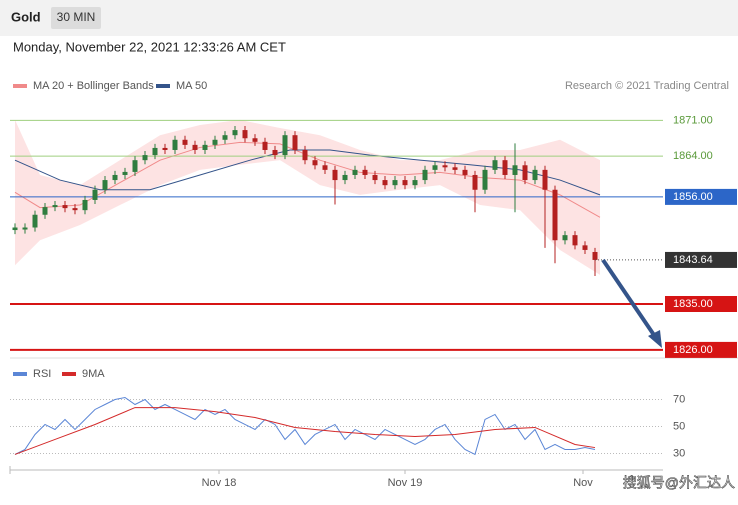 The height and width of the screenshot is (505, 738). What do you see at coordinates (629, 299) in the screenshot?
I see `forecast-arrow` at bounding box center [629, 299].